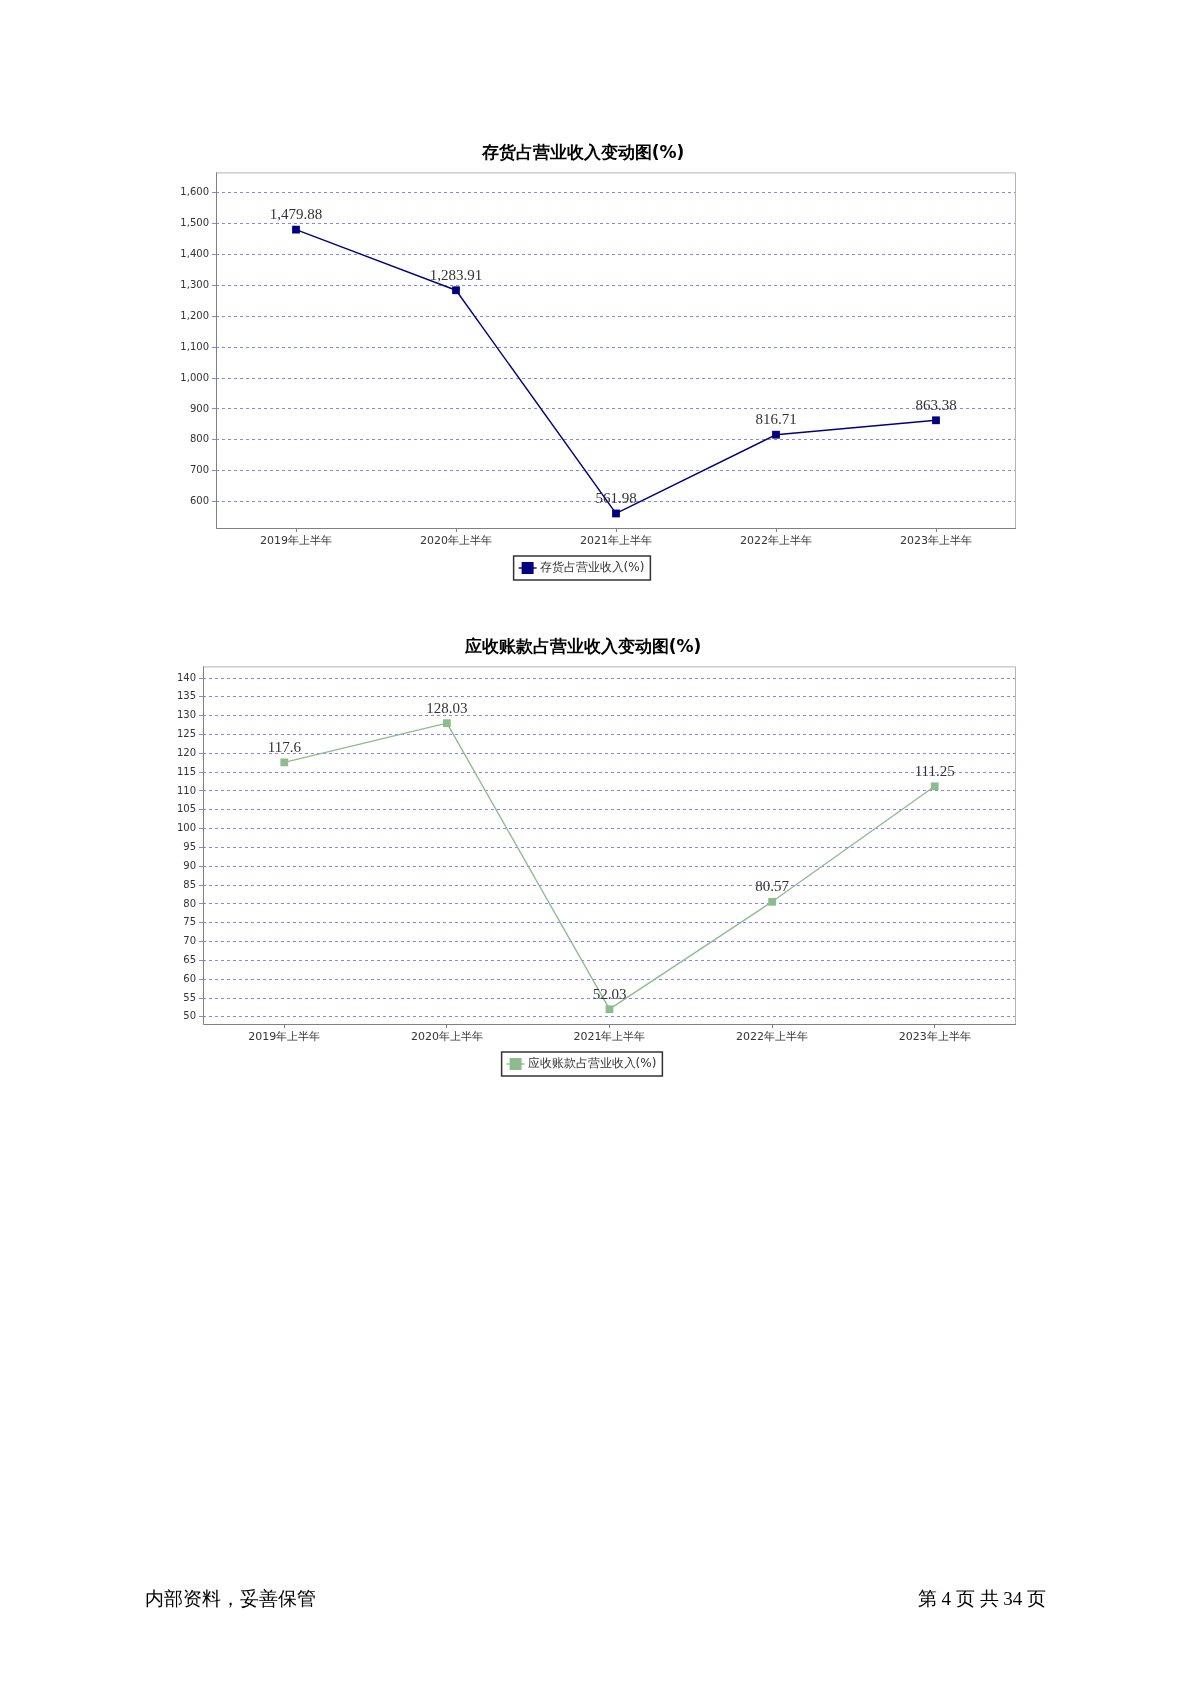 This screenshot has width=1191, height=1684. Describe the element at coordinates (199, 408) in the screenshot. I see `y-tick-label: 900` at that location.